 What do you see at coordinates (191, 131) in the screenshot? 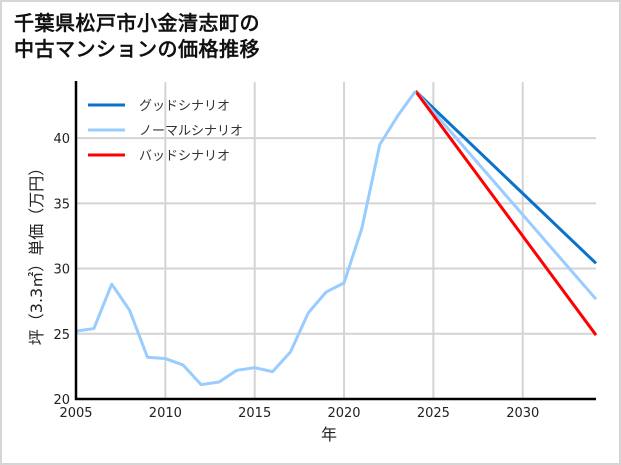
I see `legend-label: ノーマルシナリオ` at bounding box center [191, 131].